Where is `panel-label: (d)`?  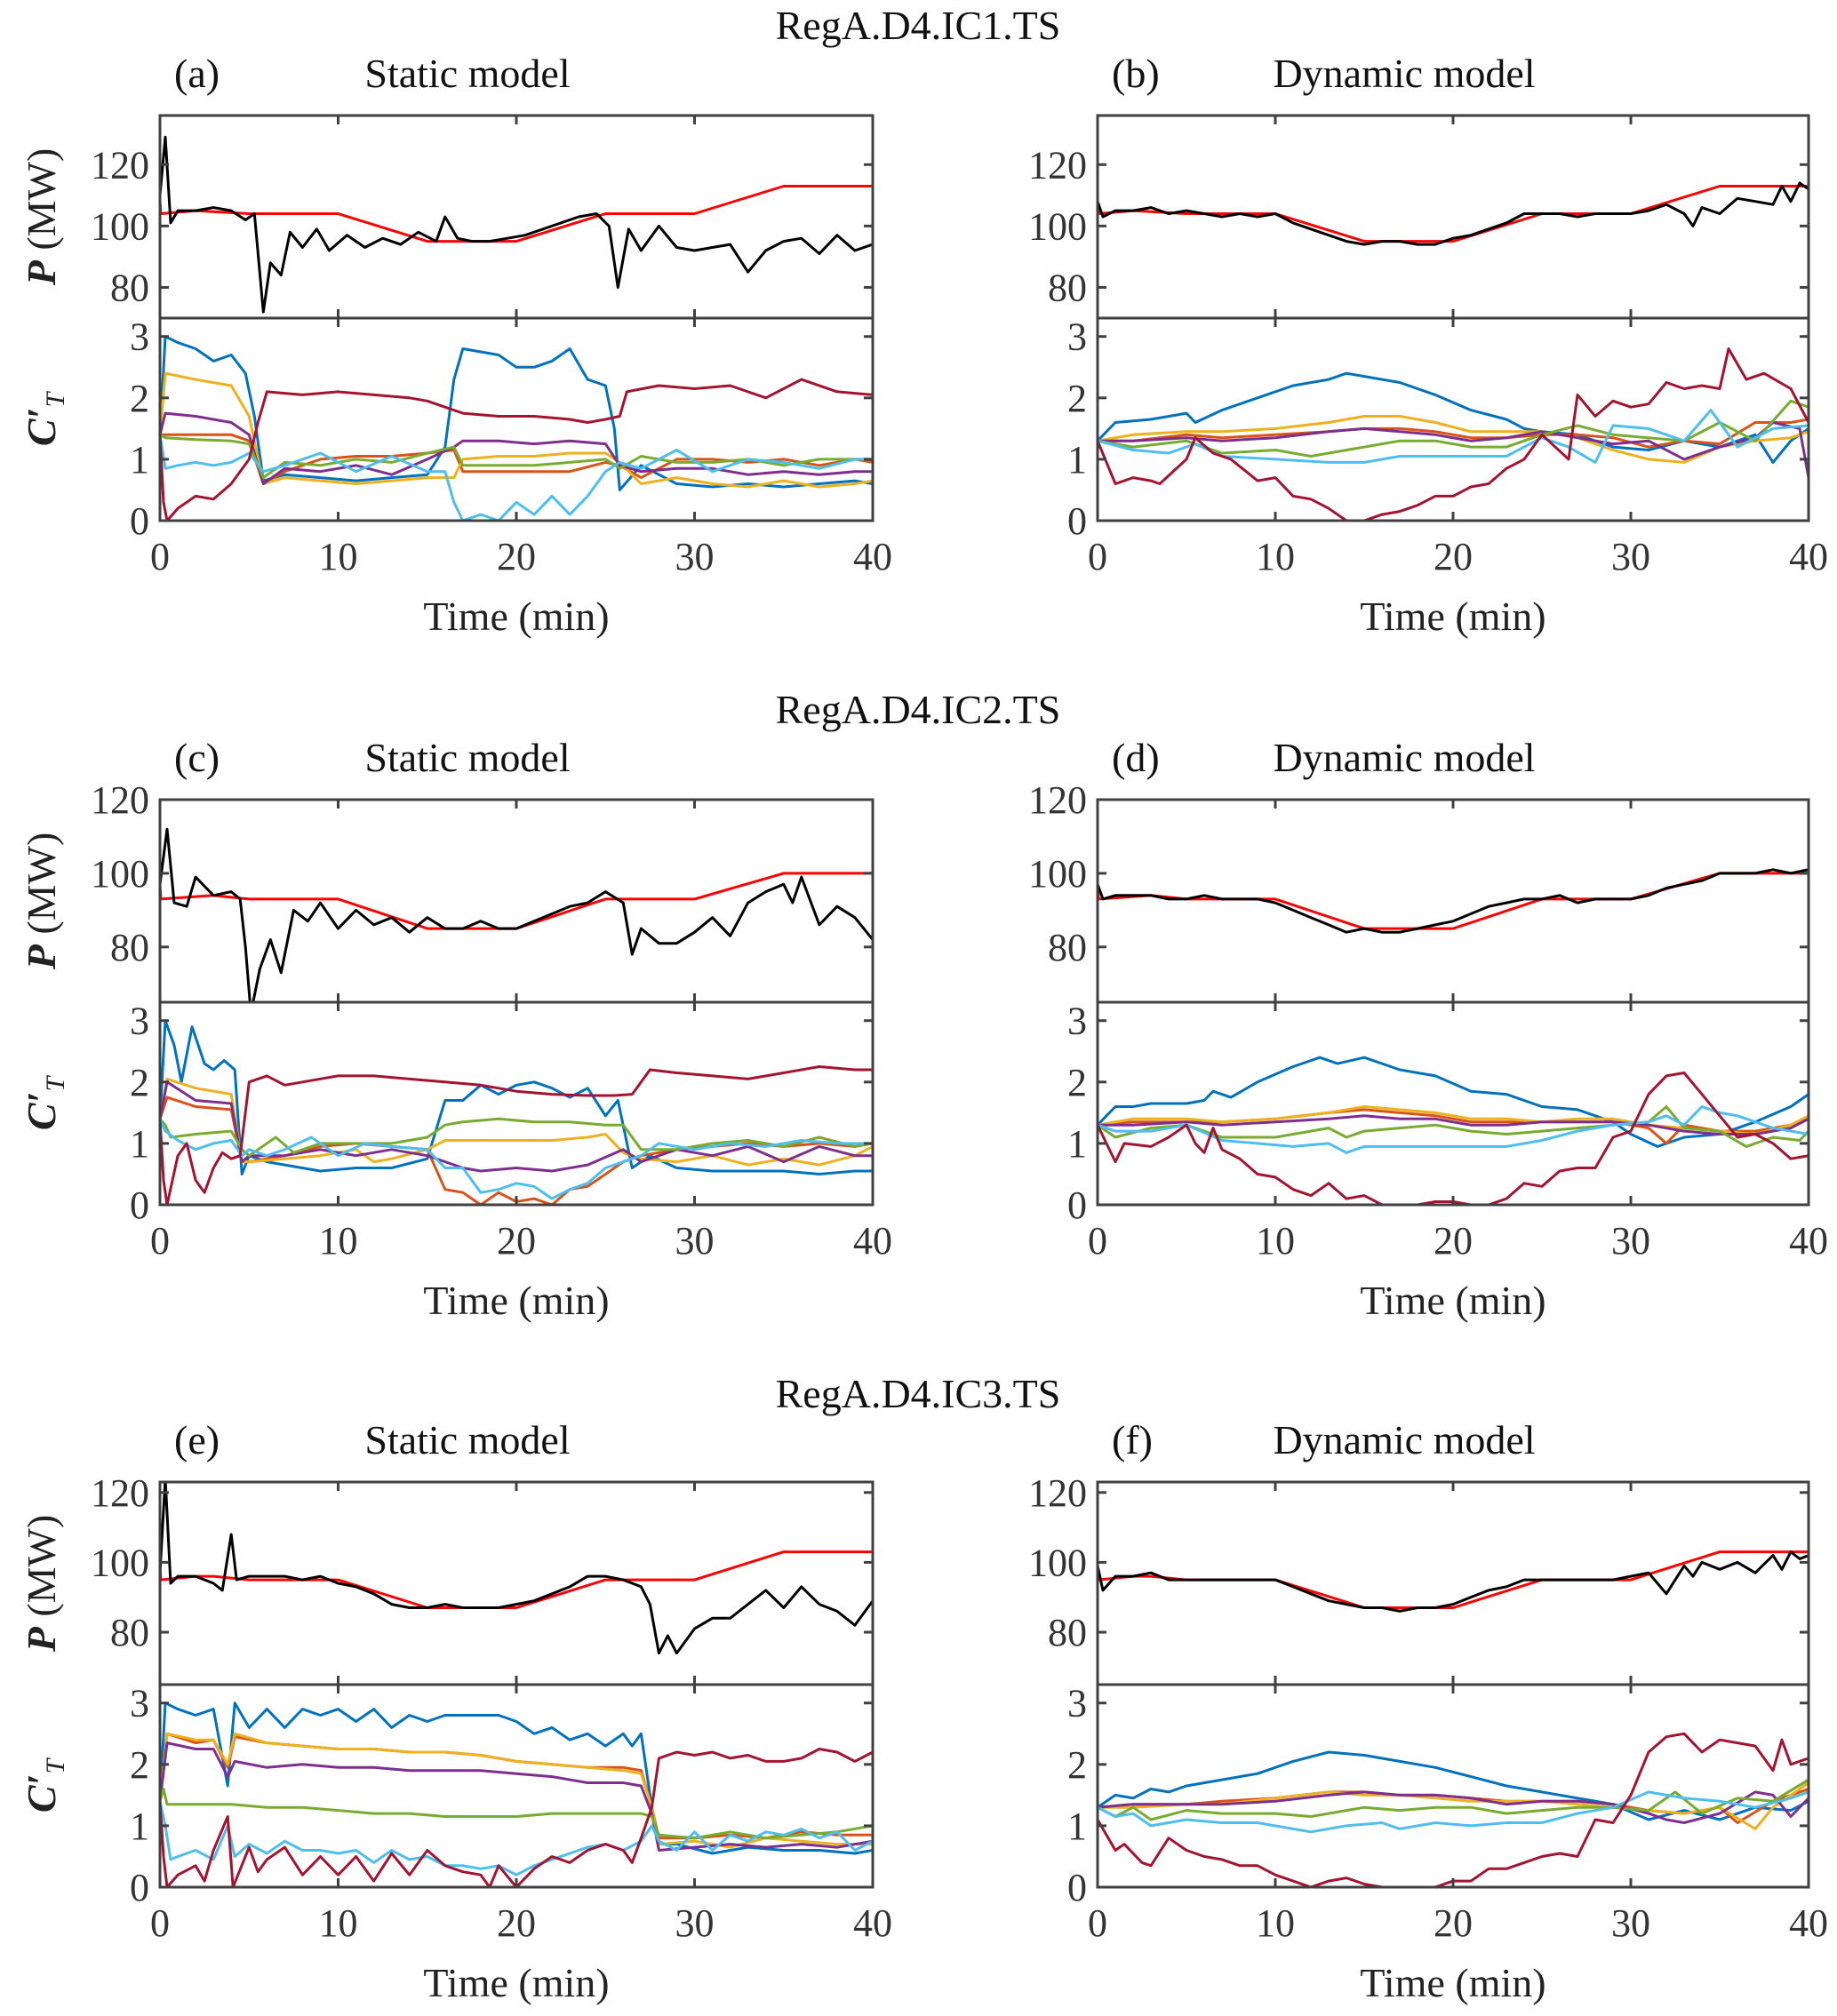 panel-label: (d) is located at coordinates (1136, 758).